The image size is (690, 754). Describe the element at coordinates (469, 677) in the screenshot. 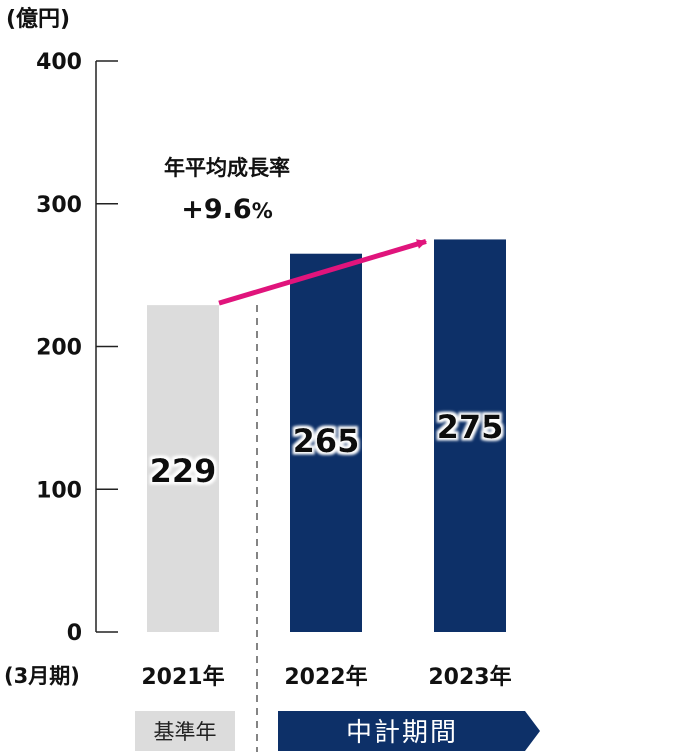

I see `x-tick-label: 2023年` at that location.